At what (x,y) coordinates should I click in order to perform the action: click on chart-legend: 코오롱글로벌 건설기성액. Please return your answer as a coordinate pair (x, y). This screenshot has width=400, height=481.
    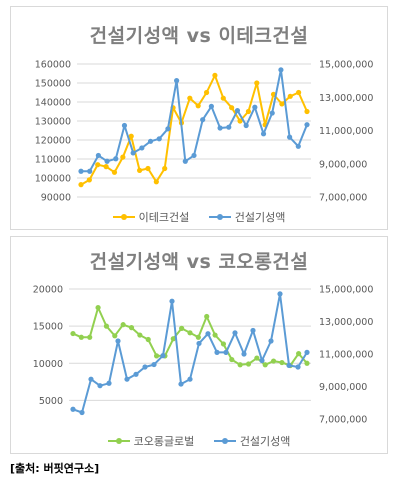
    Looking at the image, I should click on (199, 441).